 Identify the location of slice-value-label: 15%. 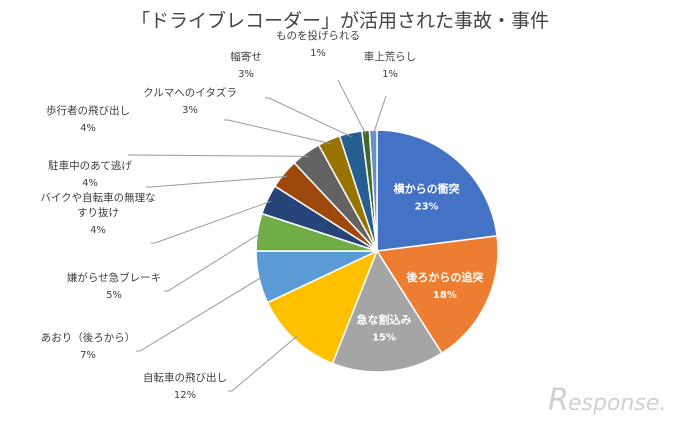
(384, 338).